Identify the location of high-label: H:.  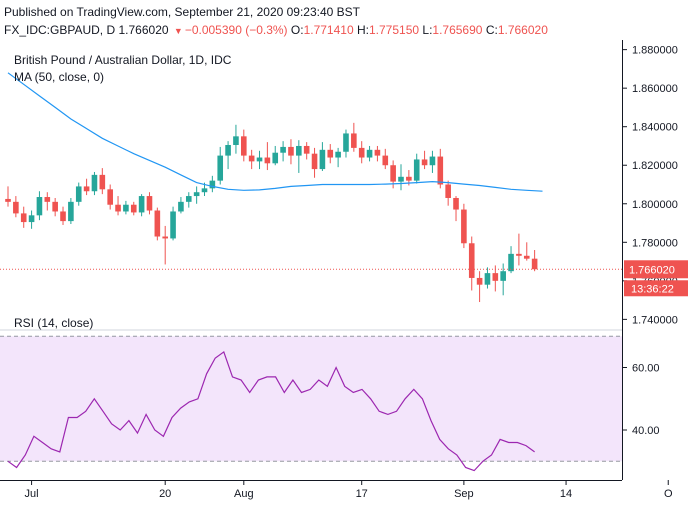
(362, 30).